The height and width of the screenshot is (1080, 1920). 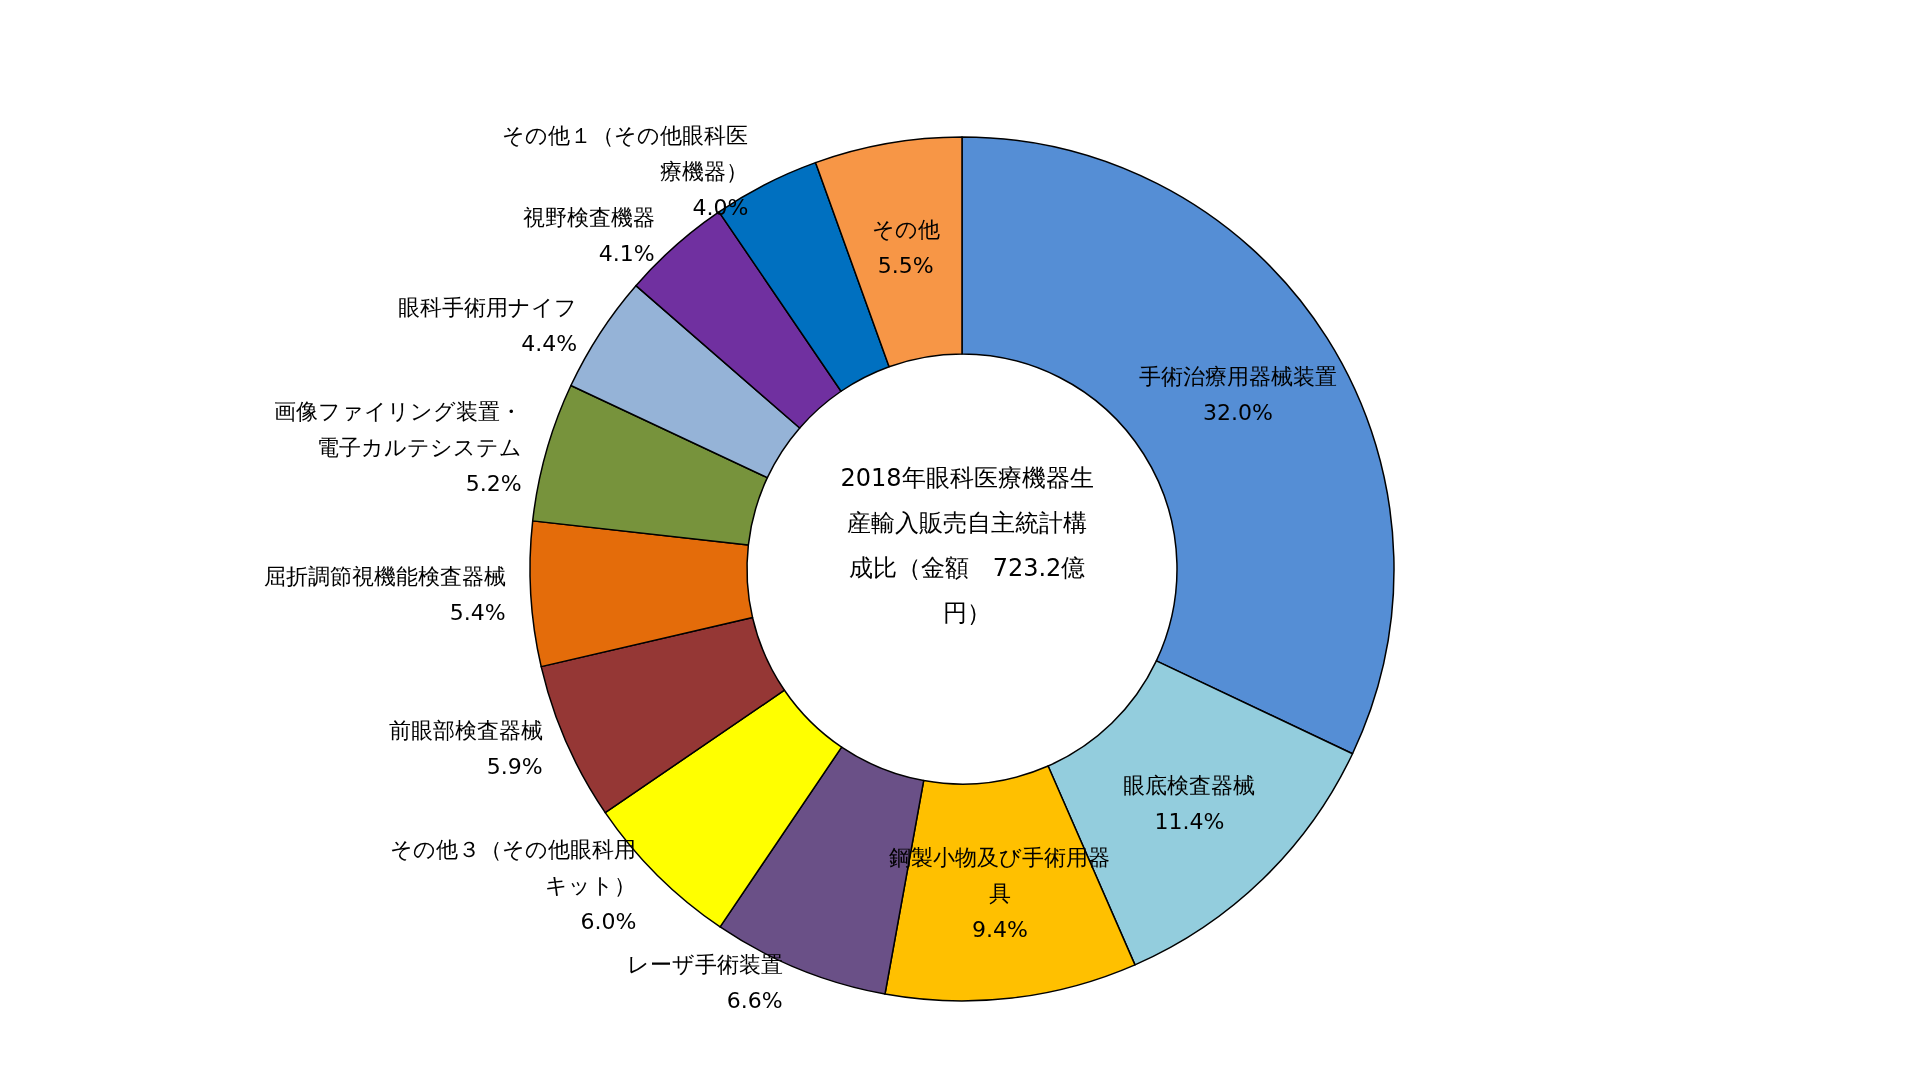 I want to click on data-label: 5.5%, so click(x=905, y=265).